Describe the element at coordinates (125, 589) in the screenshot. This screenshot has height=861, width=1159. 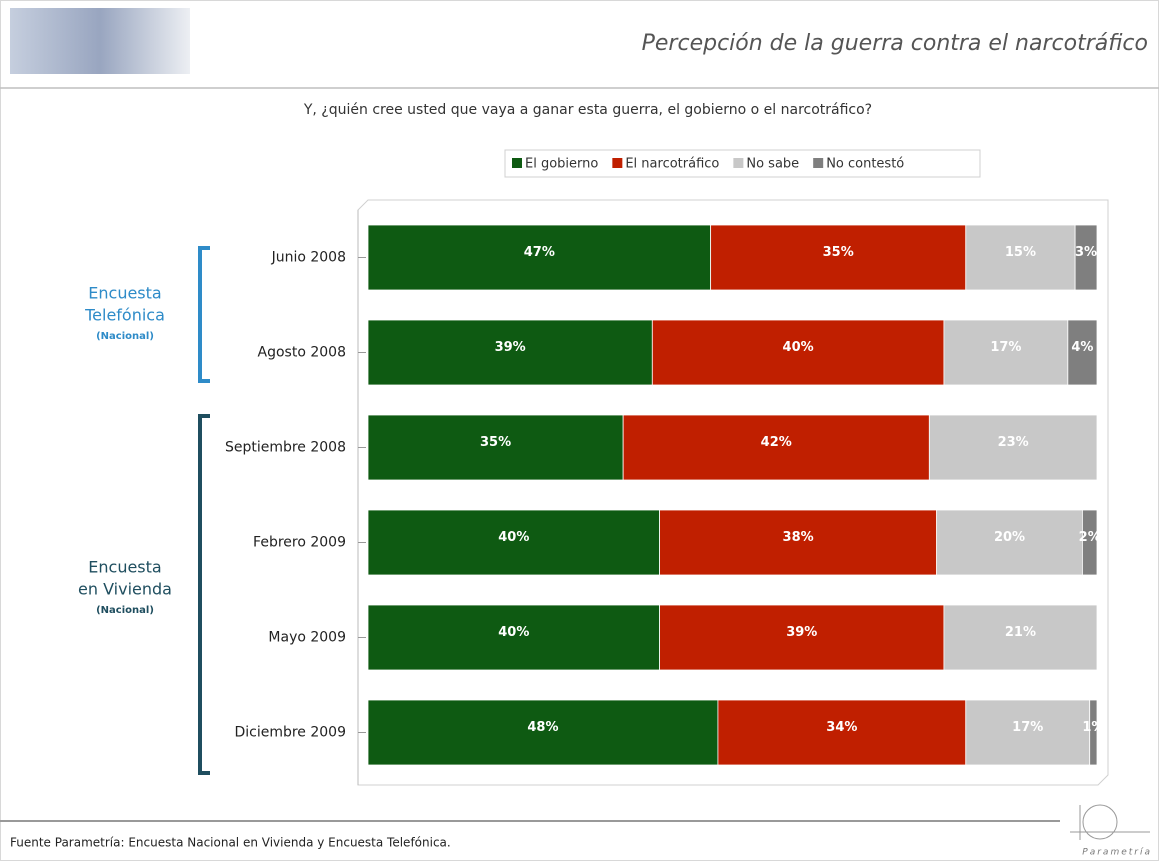
I see `group-label: en Vivienda` at that location.